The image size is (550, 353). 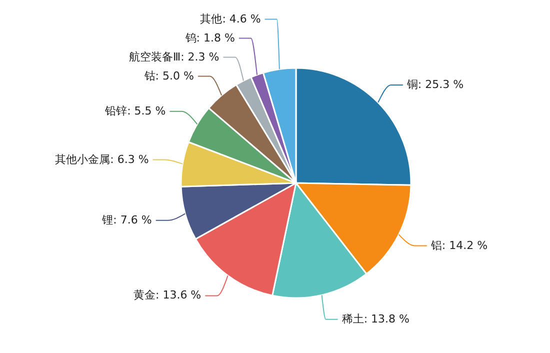 I want to click on slice-label: 锂: 7.6 %, so click(x=126, y=219).